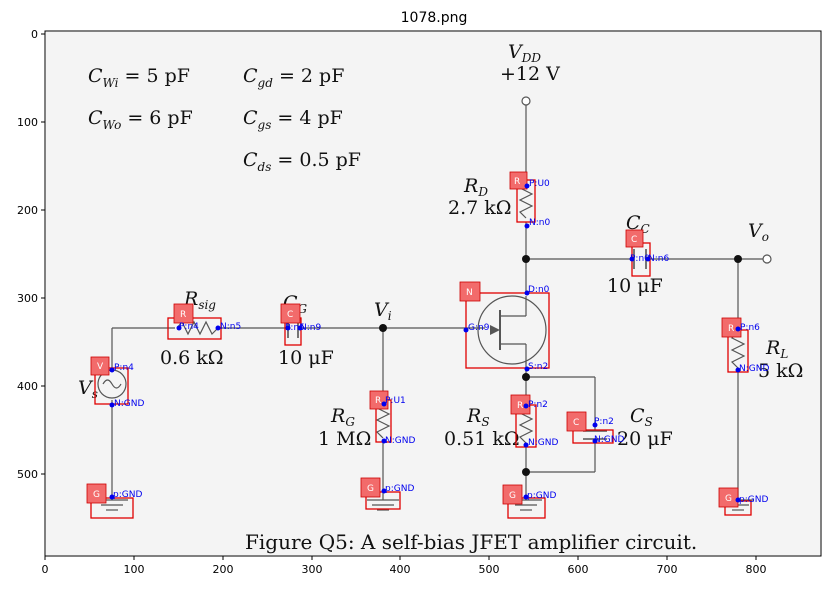 This screenshot has height=591, width=831. I want to click on g3-tag-badge, so click(512, 494).